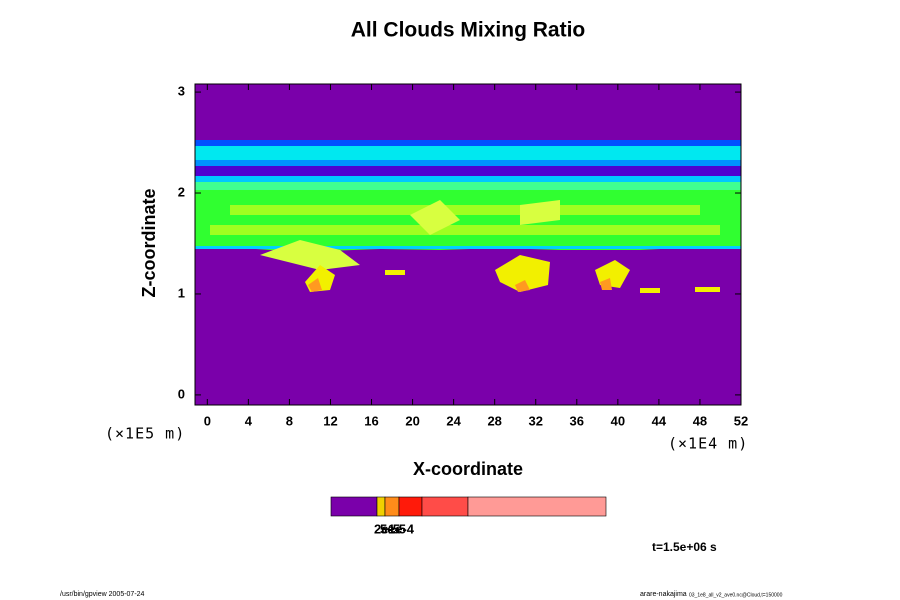 Image resolution: width=900 pixels, height=600 pixels. Describe the element at coordinates (618, 420) in the screenshot. I see `x-tick-label: 40` at that location.